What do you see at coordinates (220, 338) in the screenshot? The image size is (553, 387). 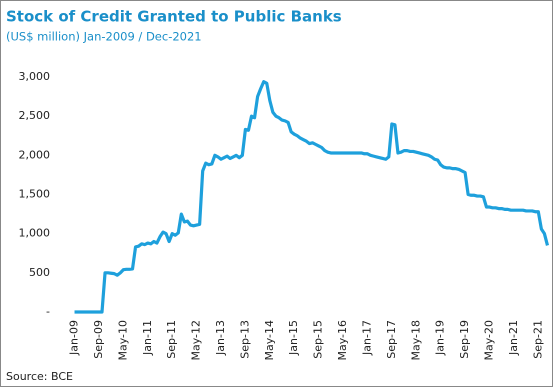 I see `x-tick-label: Jan-13` at bounding box center [220, 338].